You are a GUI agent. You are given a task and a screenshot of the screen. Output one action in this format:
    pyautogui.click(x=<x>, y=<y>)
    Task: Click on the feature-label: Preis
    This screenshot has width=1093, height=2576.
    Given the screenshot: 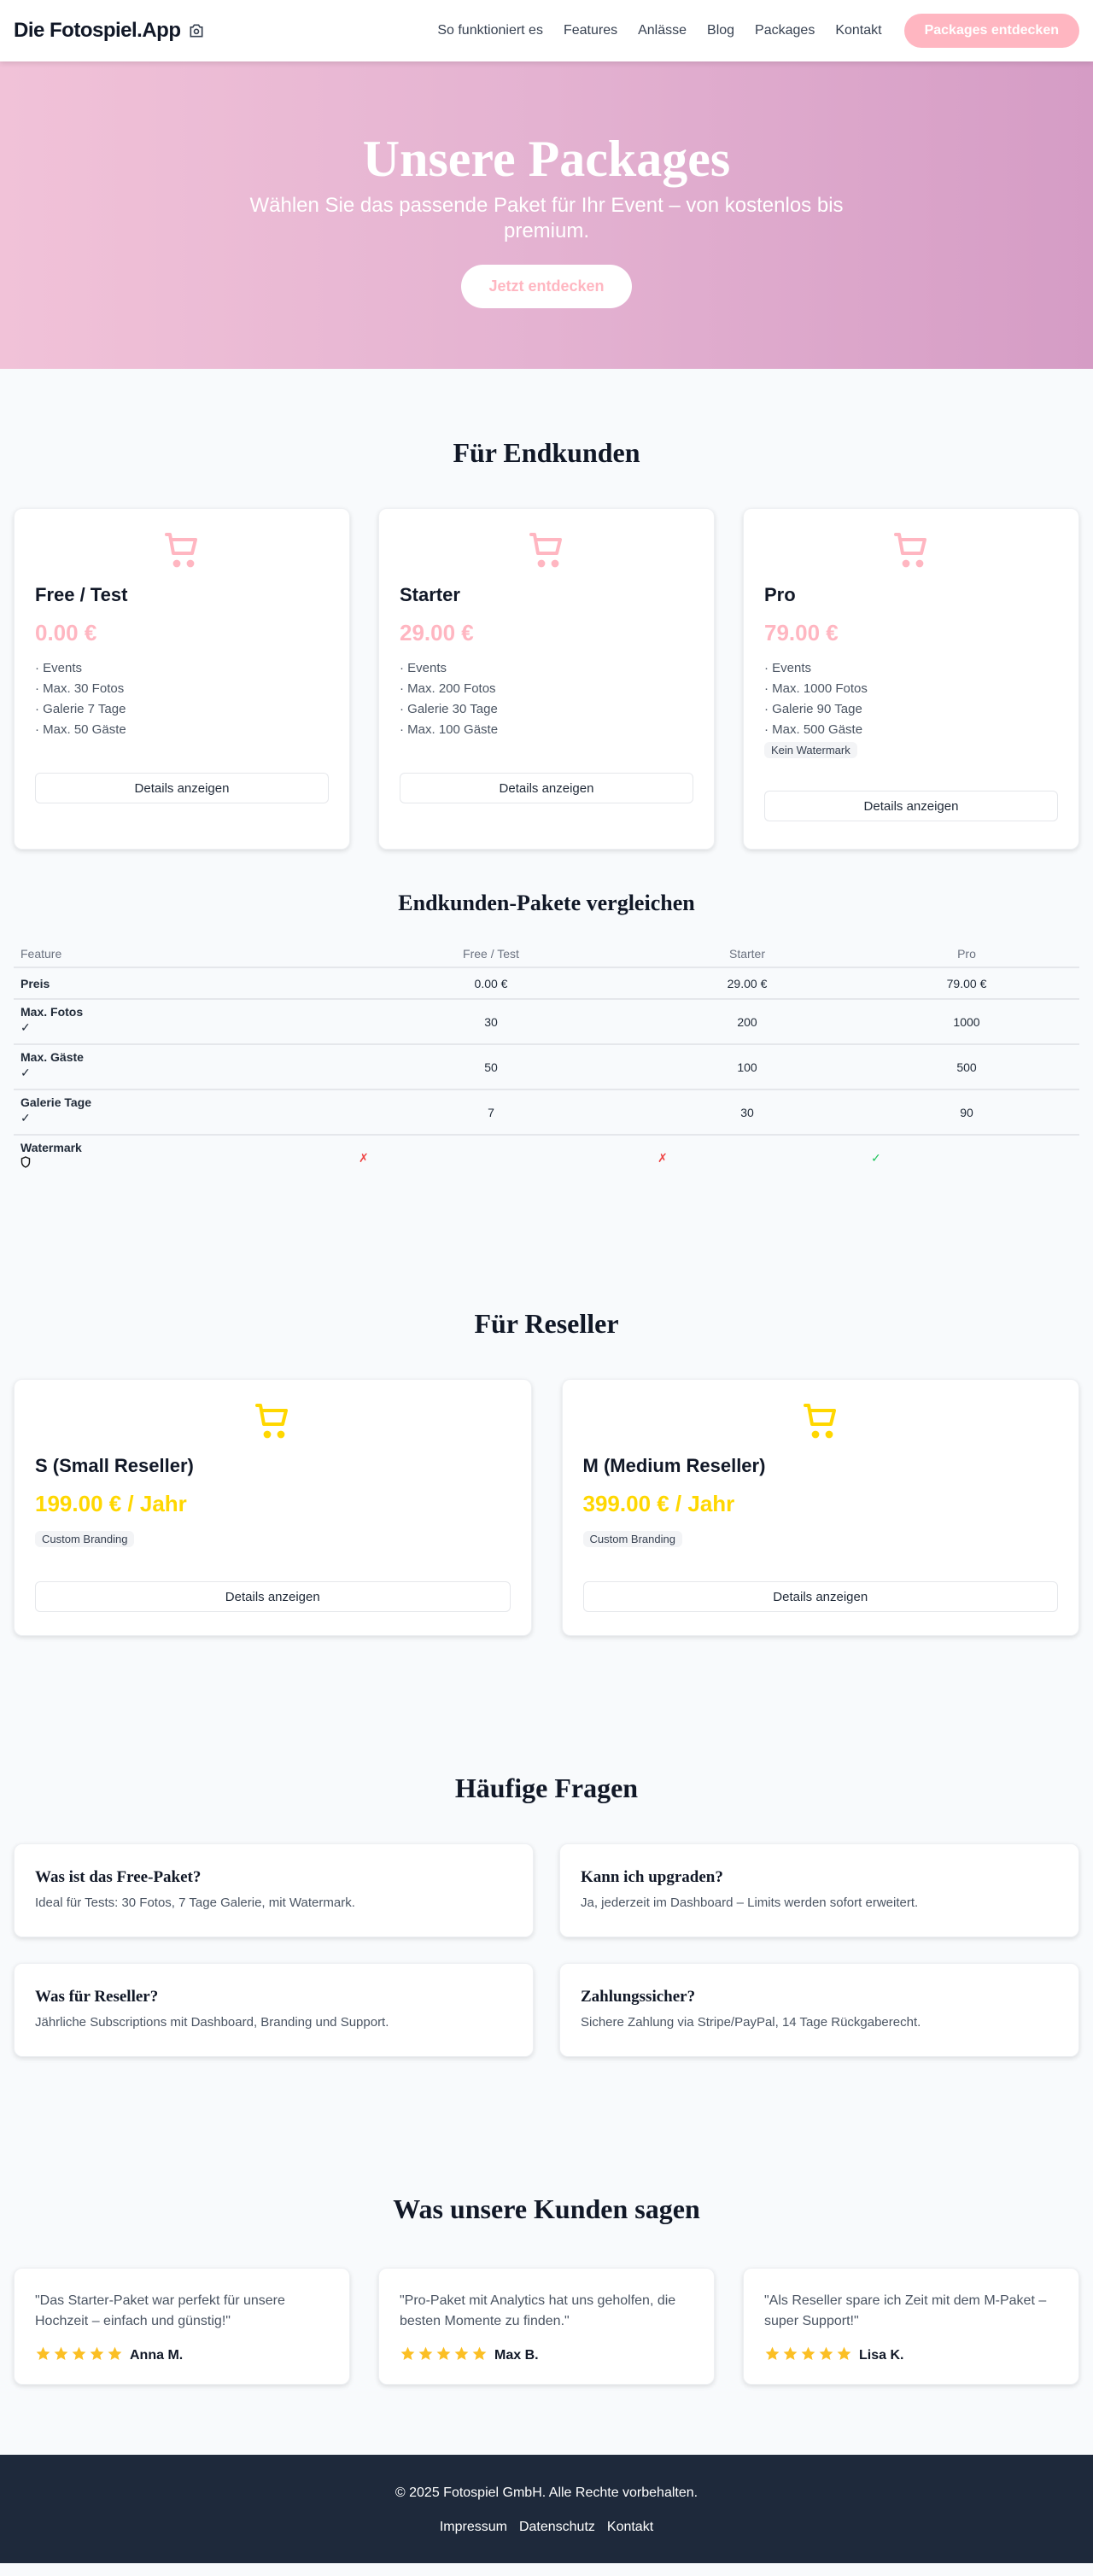 What is the action you would take?
    pyautogui.click(x=35, y=983)
    